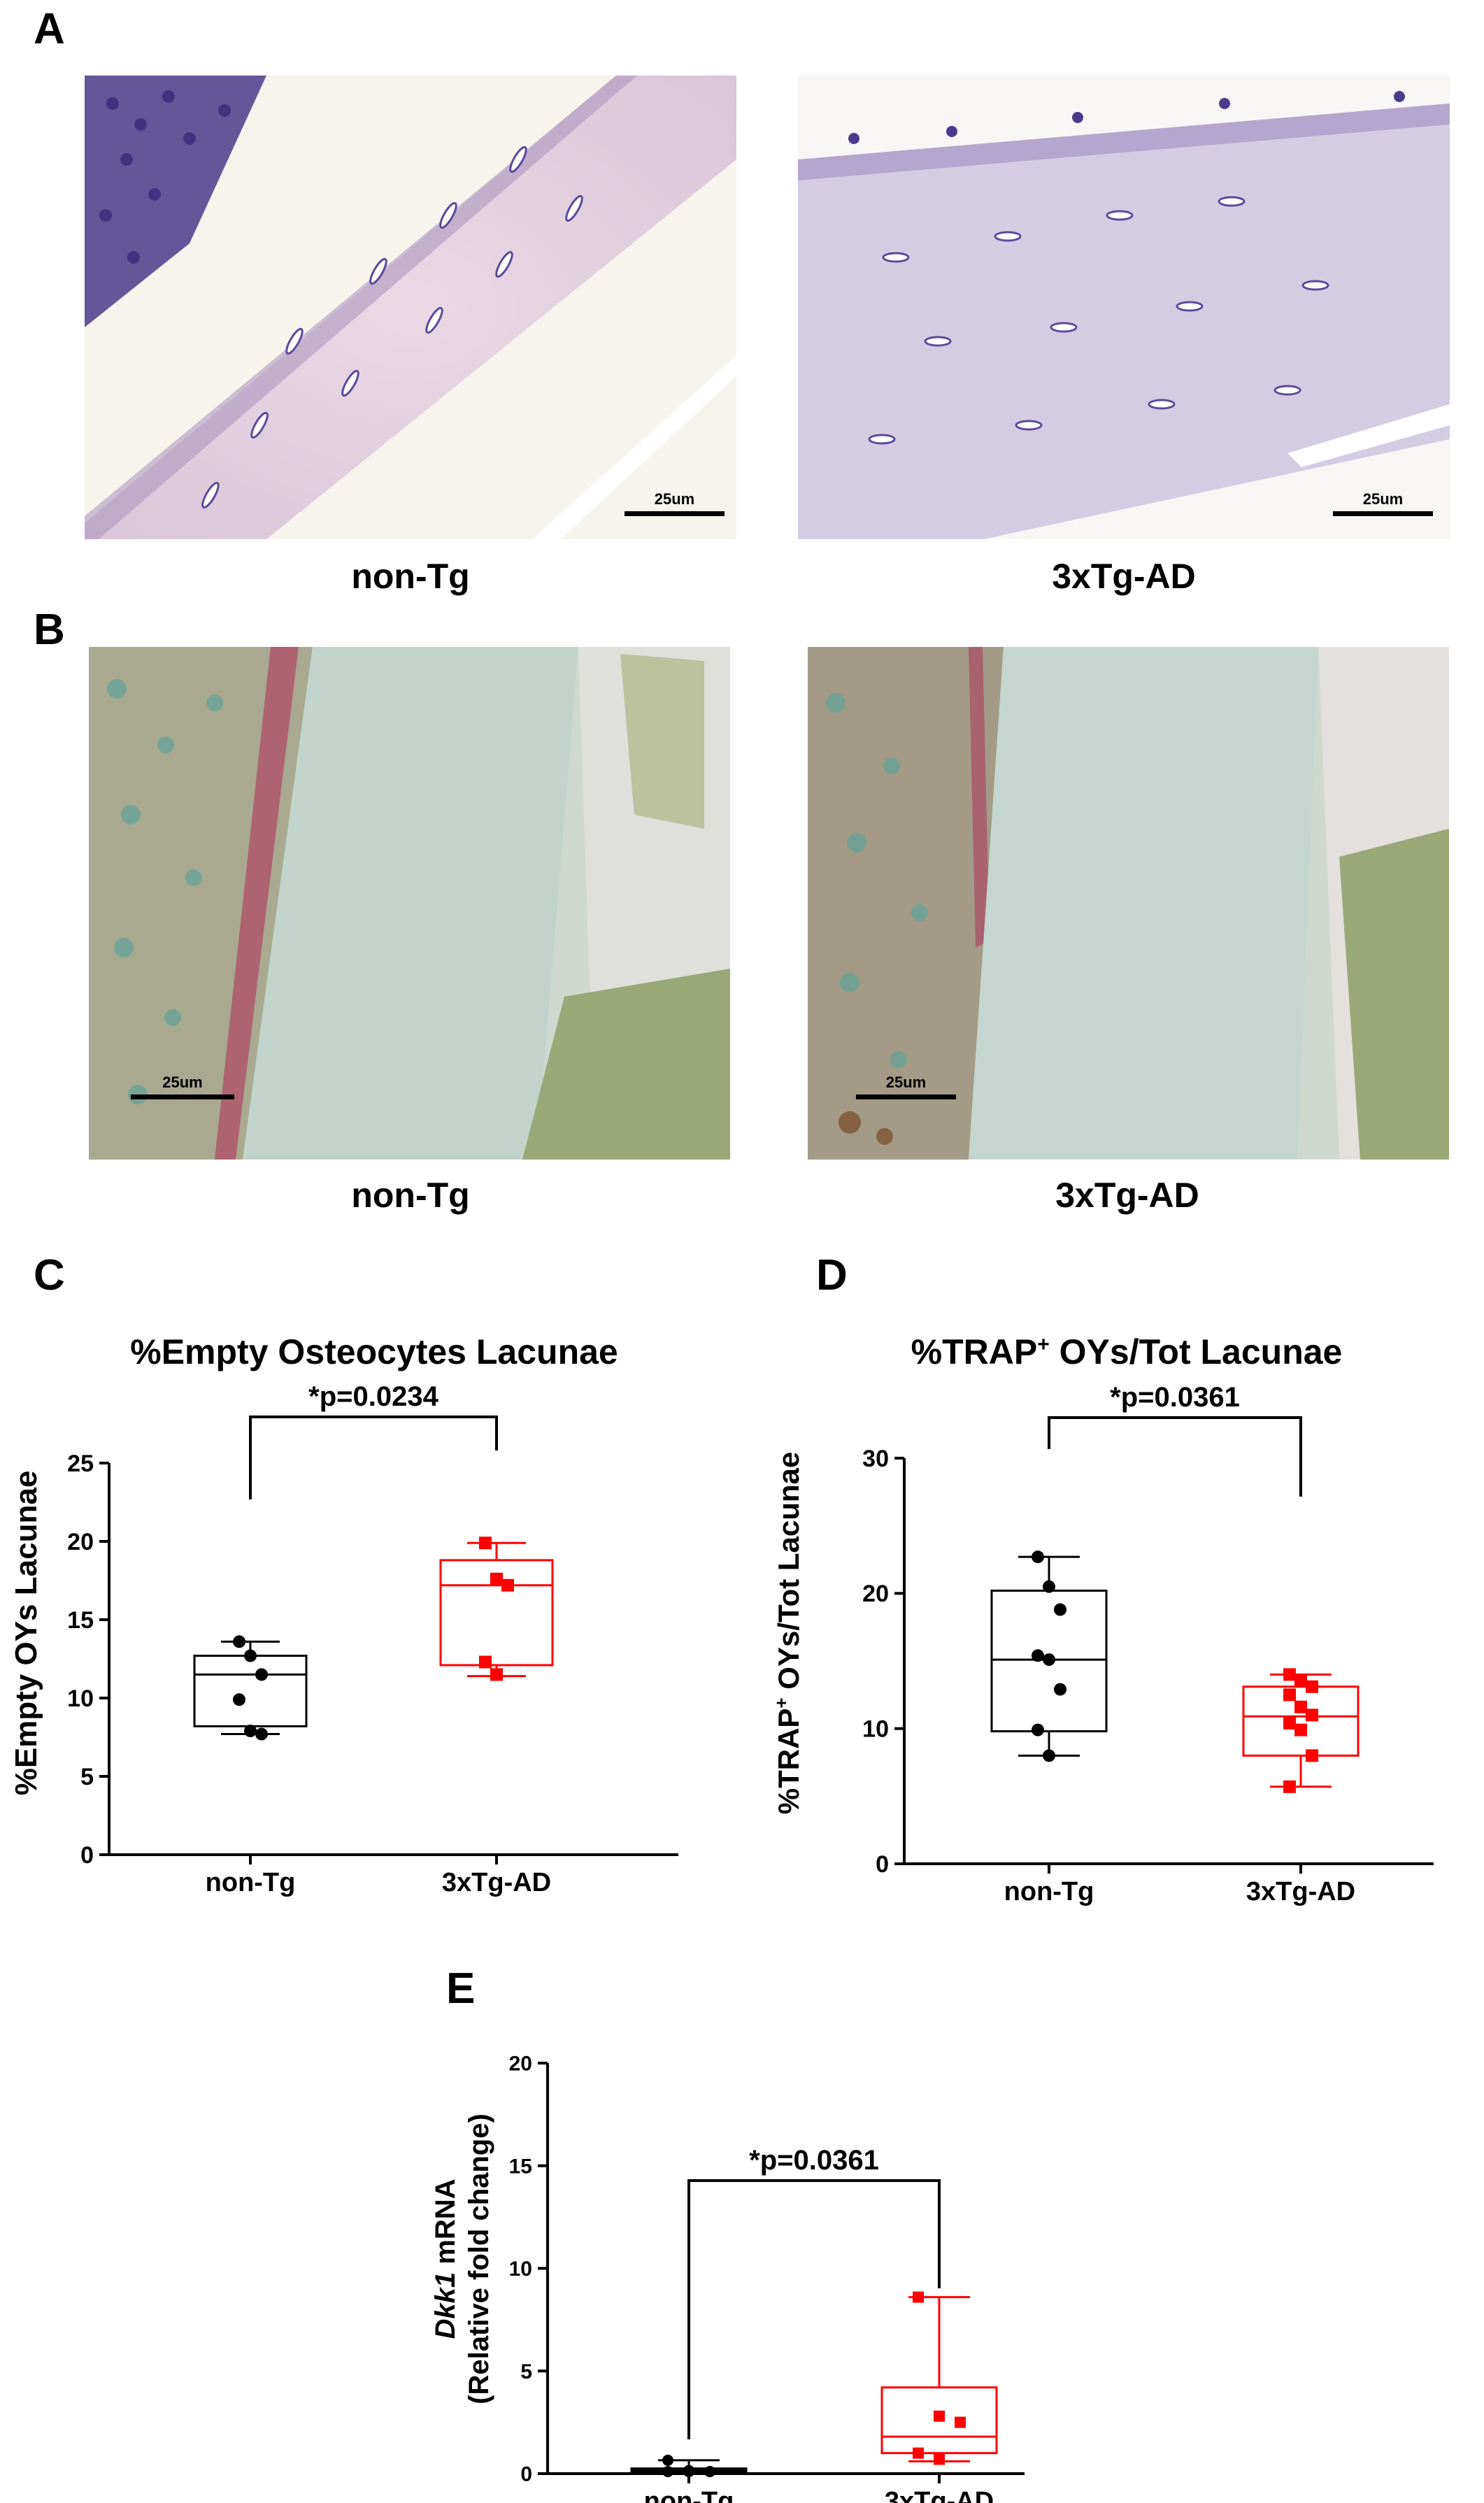 This screenshot has height=2503, width=1484. What do you see at coordinates (373, 1396) in the screenshot?
I see `significance-label: *p=0.0234` at bounding box center [373, 1396].